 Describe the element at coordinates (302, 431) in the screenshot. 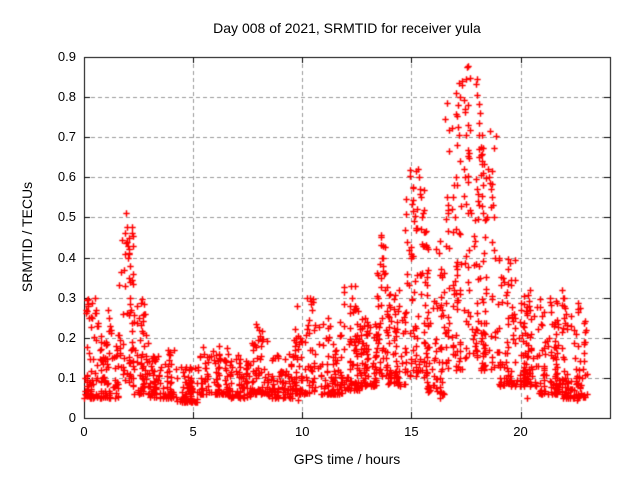

I see `x-tick-label: 10` at that location.